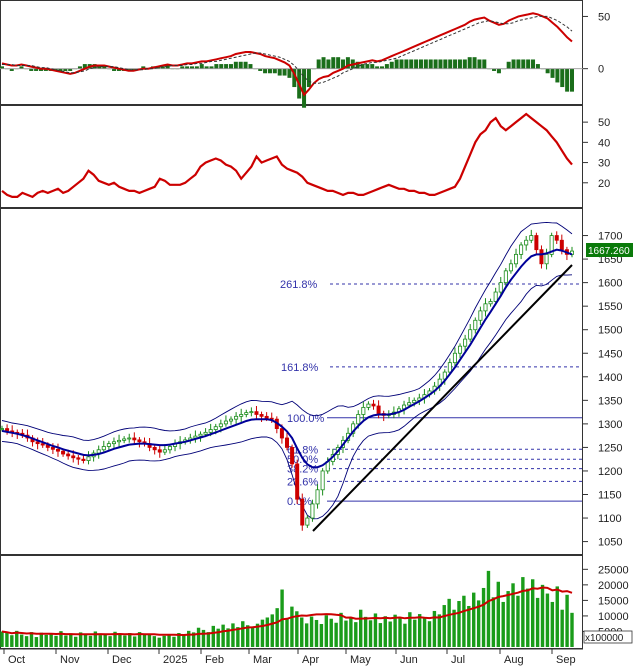 Image resolution: width=633 pixels, height=667 pixels. Describe the element at coordinates (610, 307) in the screenshot. I see `y-tick-label: 1550` at that location.